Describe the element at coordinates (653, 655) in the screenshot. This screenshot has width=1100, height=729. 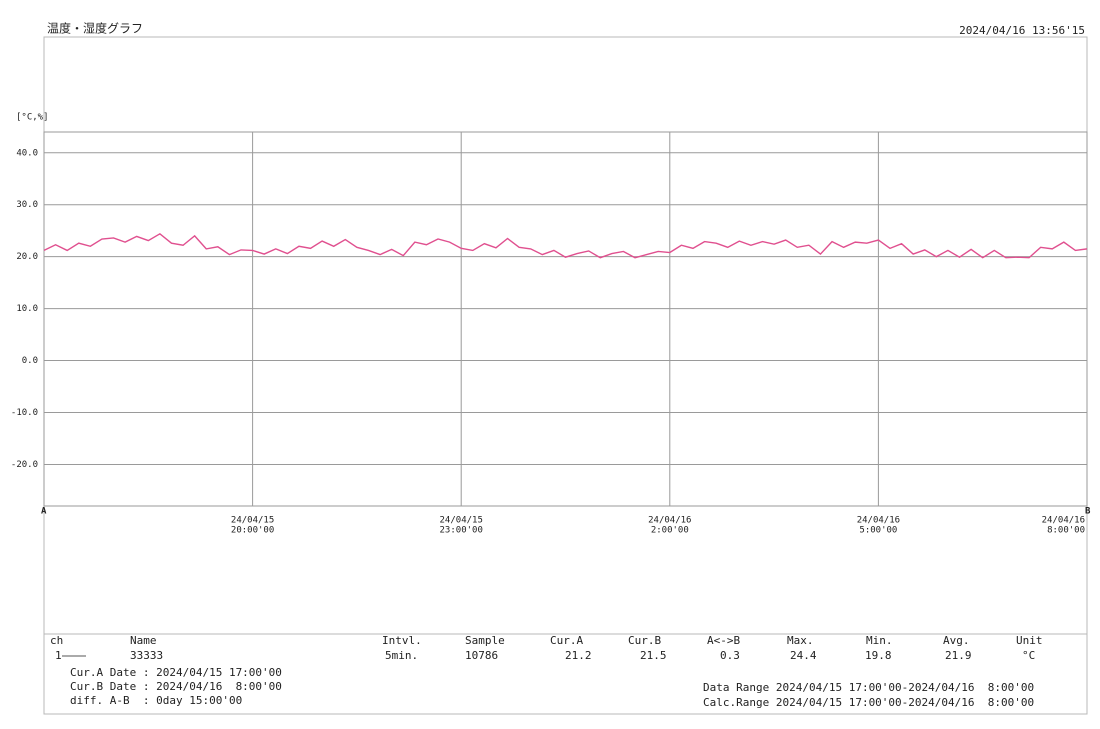
I see `table-cell: 21.5` at that location.